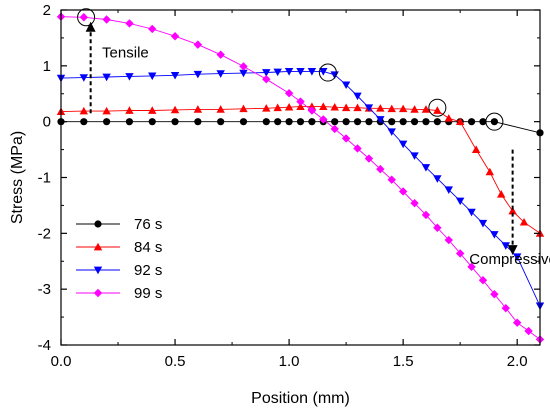  What do you see at coordinates (119, 293) in the screenshot?
I see `legend-entry: 99 s` at bounding box center [119, 293].